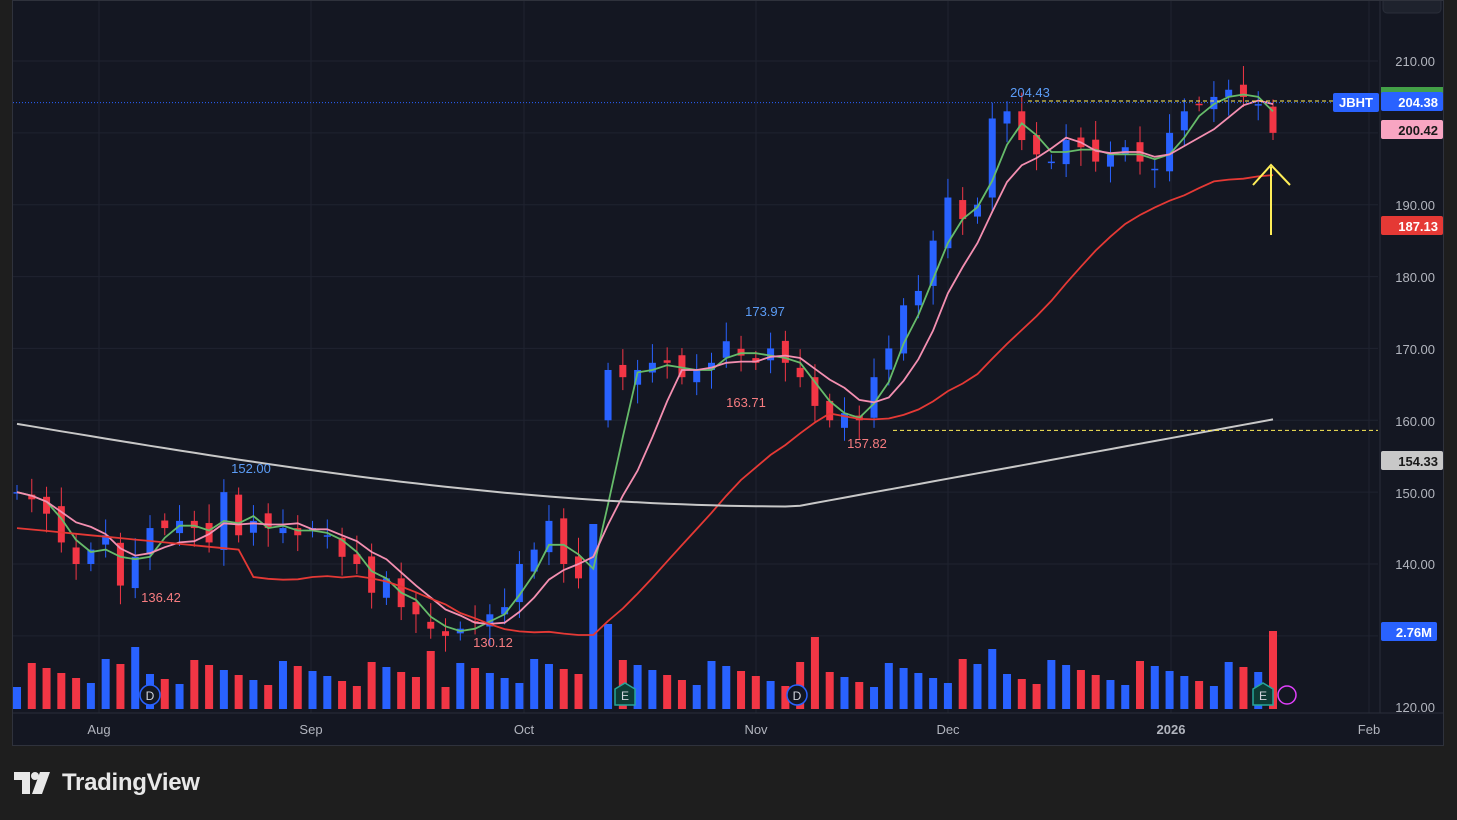 This screenshot has width=1457, height=820. What do you see at coordinates (765, 311) in the screenshot?
I see `price-annotation: 173.97` at bounding box center [765, 311].